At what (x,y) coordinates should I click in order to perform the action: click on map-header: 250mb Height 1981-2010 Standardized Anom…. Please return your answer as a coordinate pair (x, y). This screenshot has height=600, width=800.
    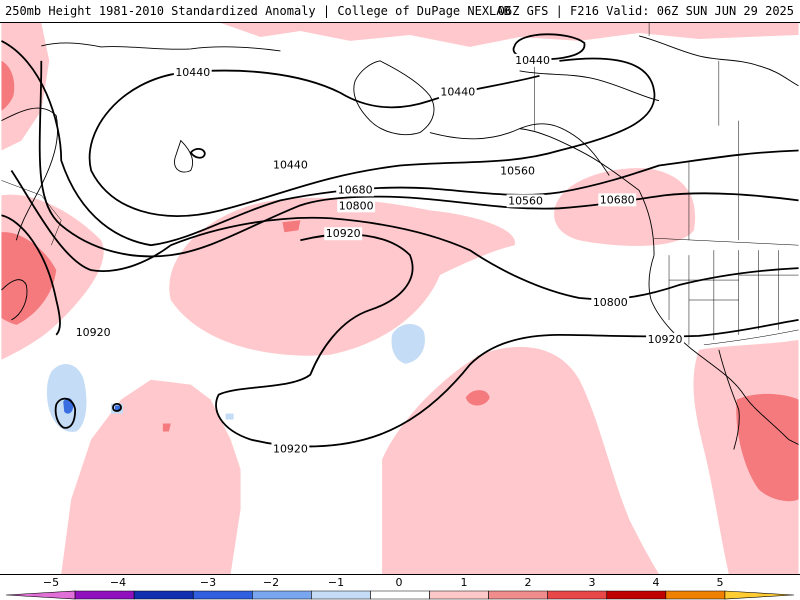
    Looking at the image, I should click on (400, 11).